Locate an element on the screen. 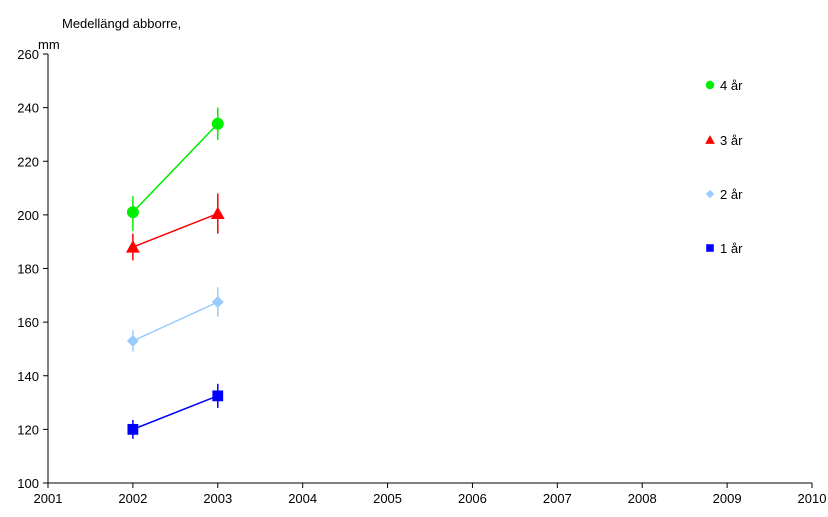 The width and height of the screenshot is (828, 517). x-tick-label: 2005 is located at coordinates (387, 498).